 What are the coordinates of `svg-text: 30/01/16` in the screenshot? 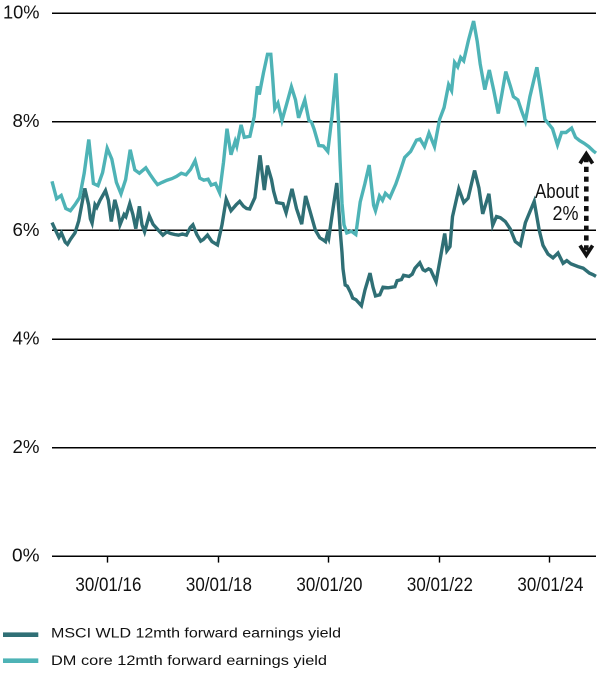 It's located at (108, 585).